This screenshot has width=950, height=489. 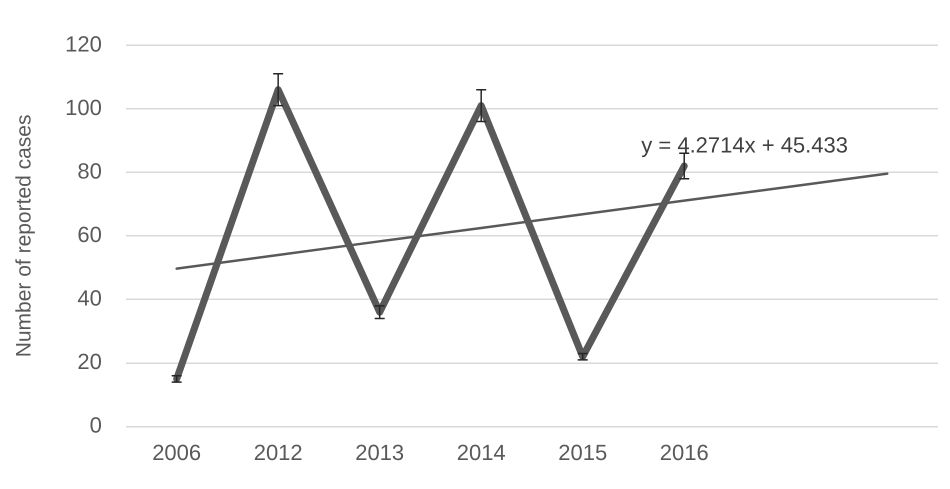 I want to click on x-tick-label: 2012, so click(x=278, y=452).